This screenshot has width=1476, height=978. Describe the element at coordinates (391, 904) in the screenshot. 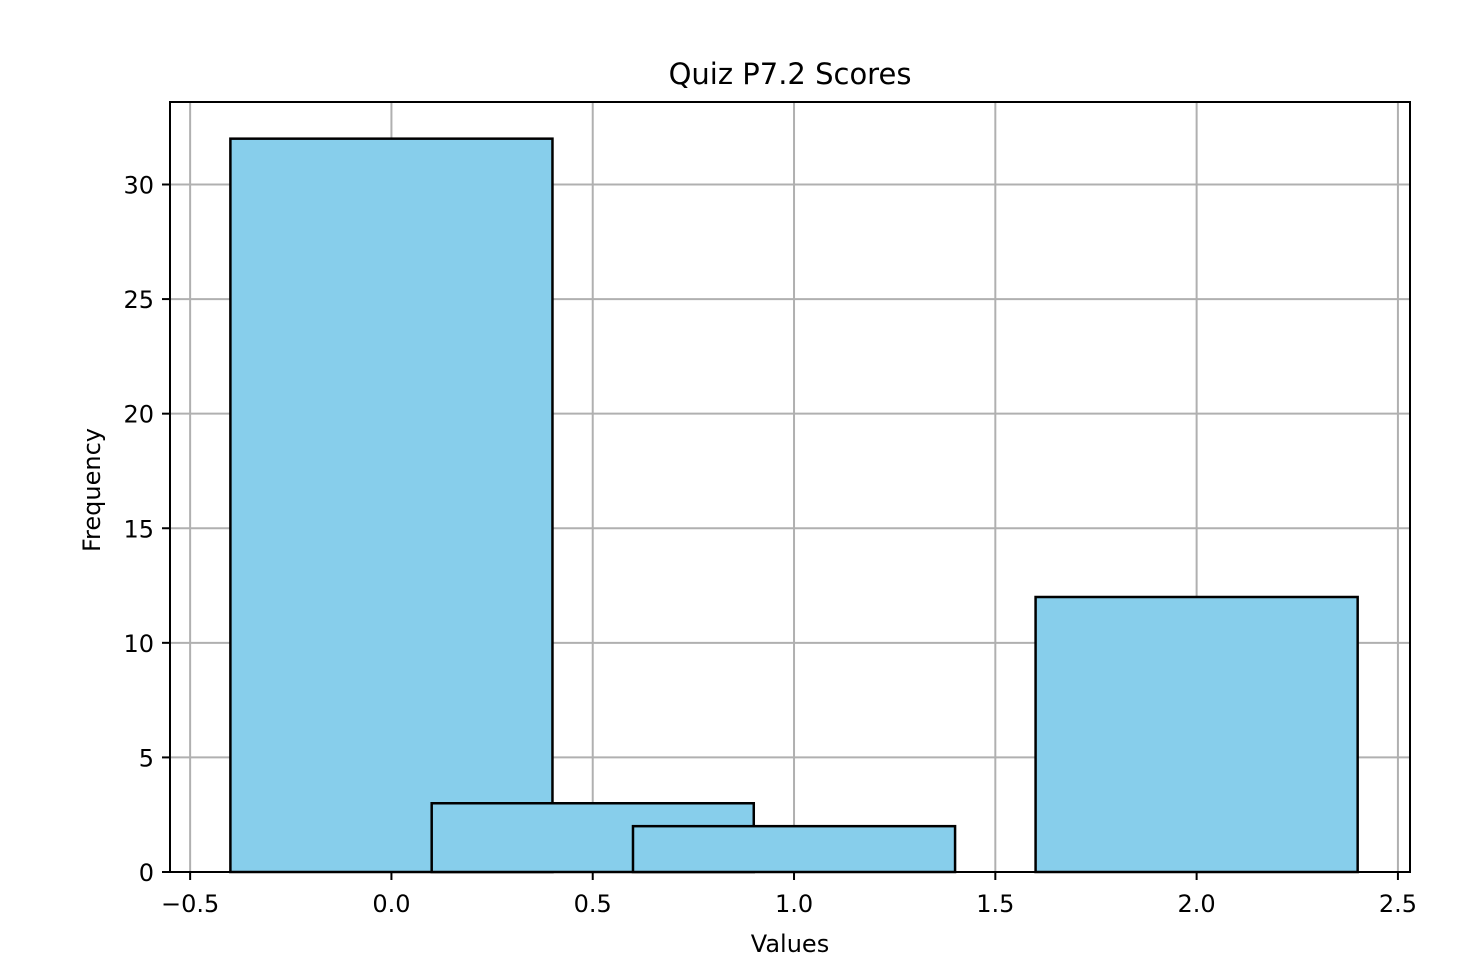

I see `x-tick-label: 0.0` at that location.